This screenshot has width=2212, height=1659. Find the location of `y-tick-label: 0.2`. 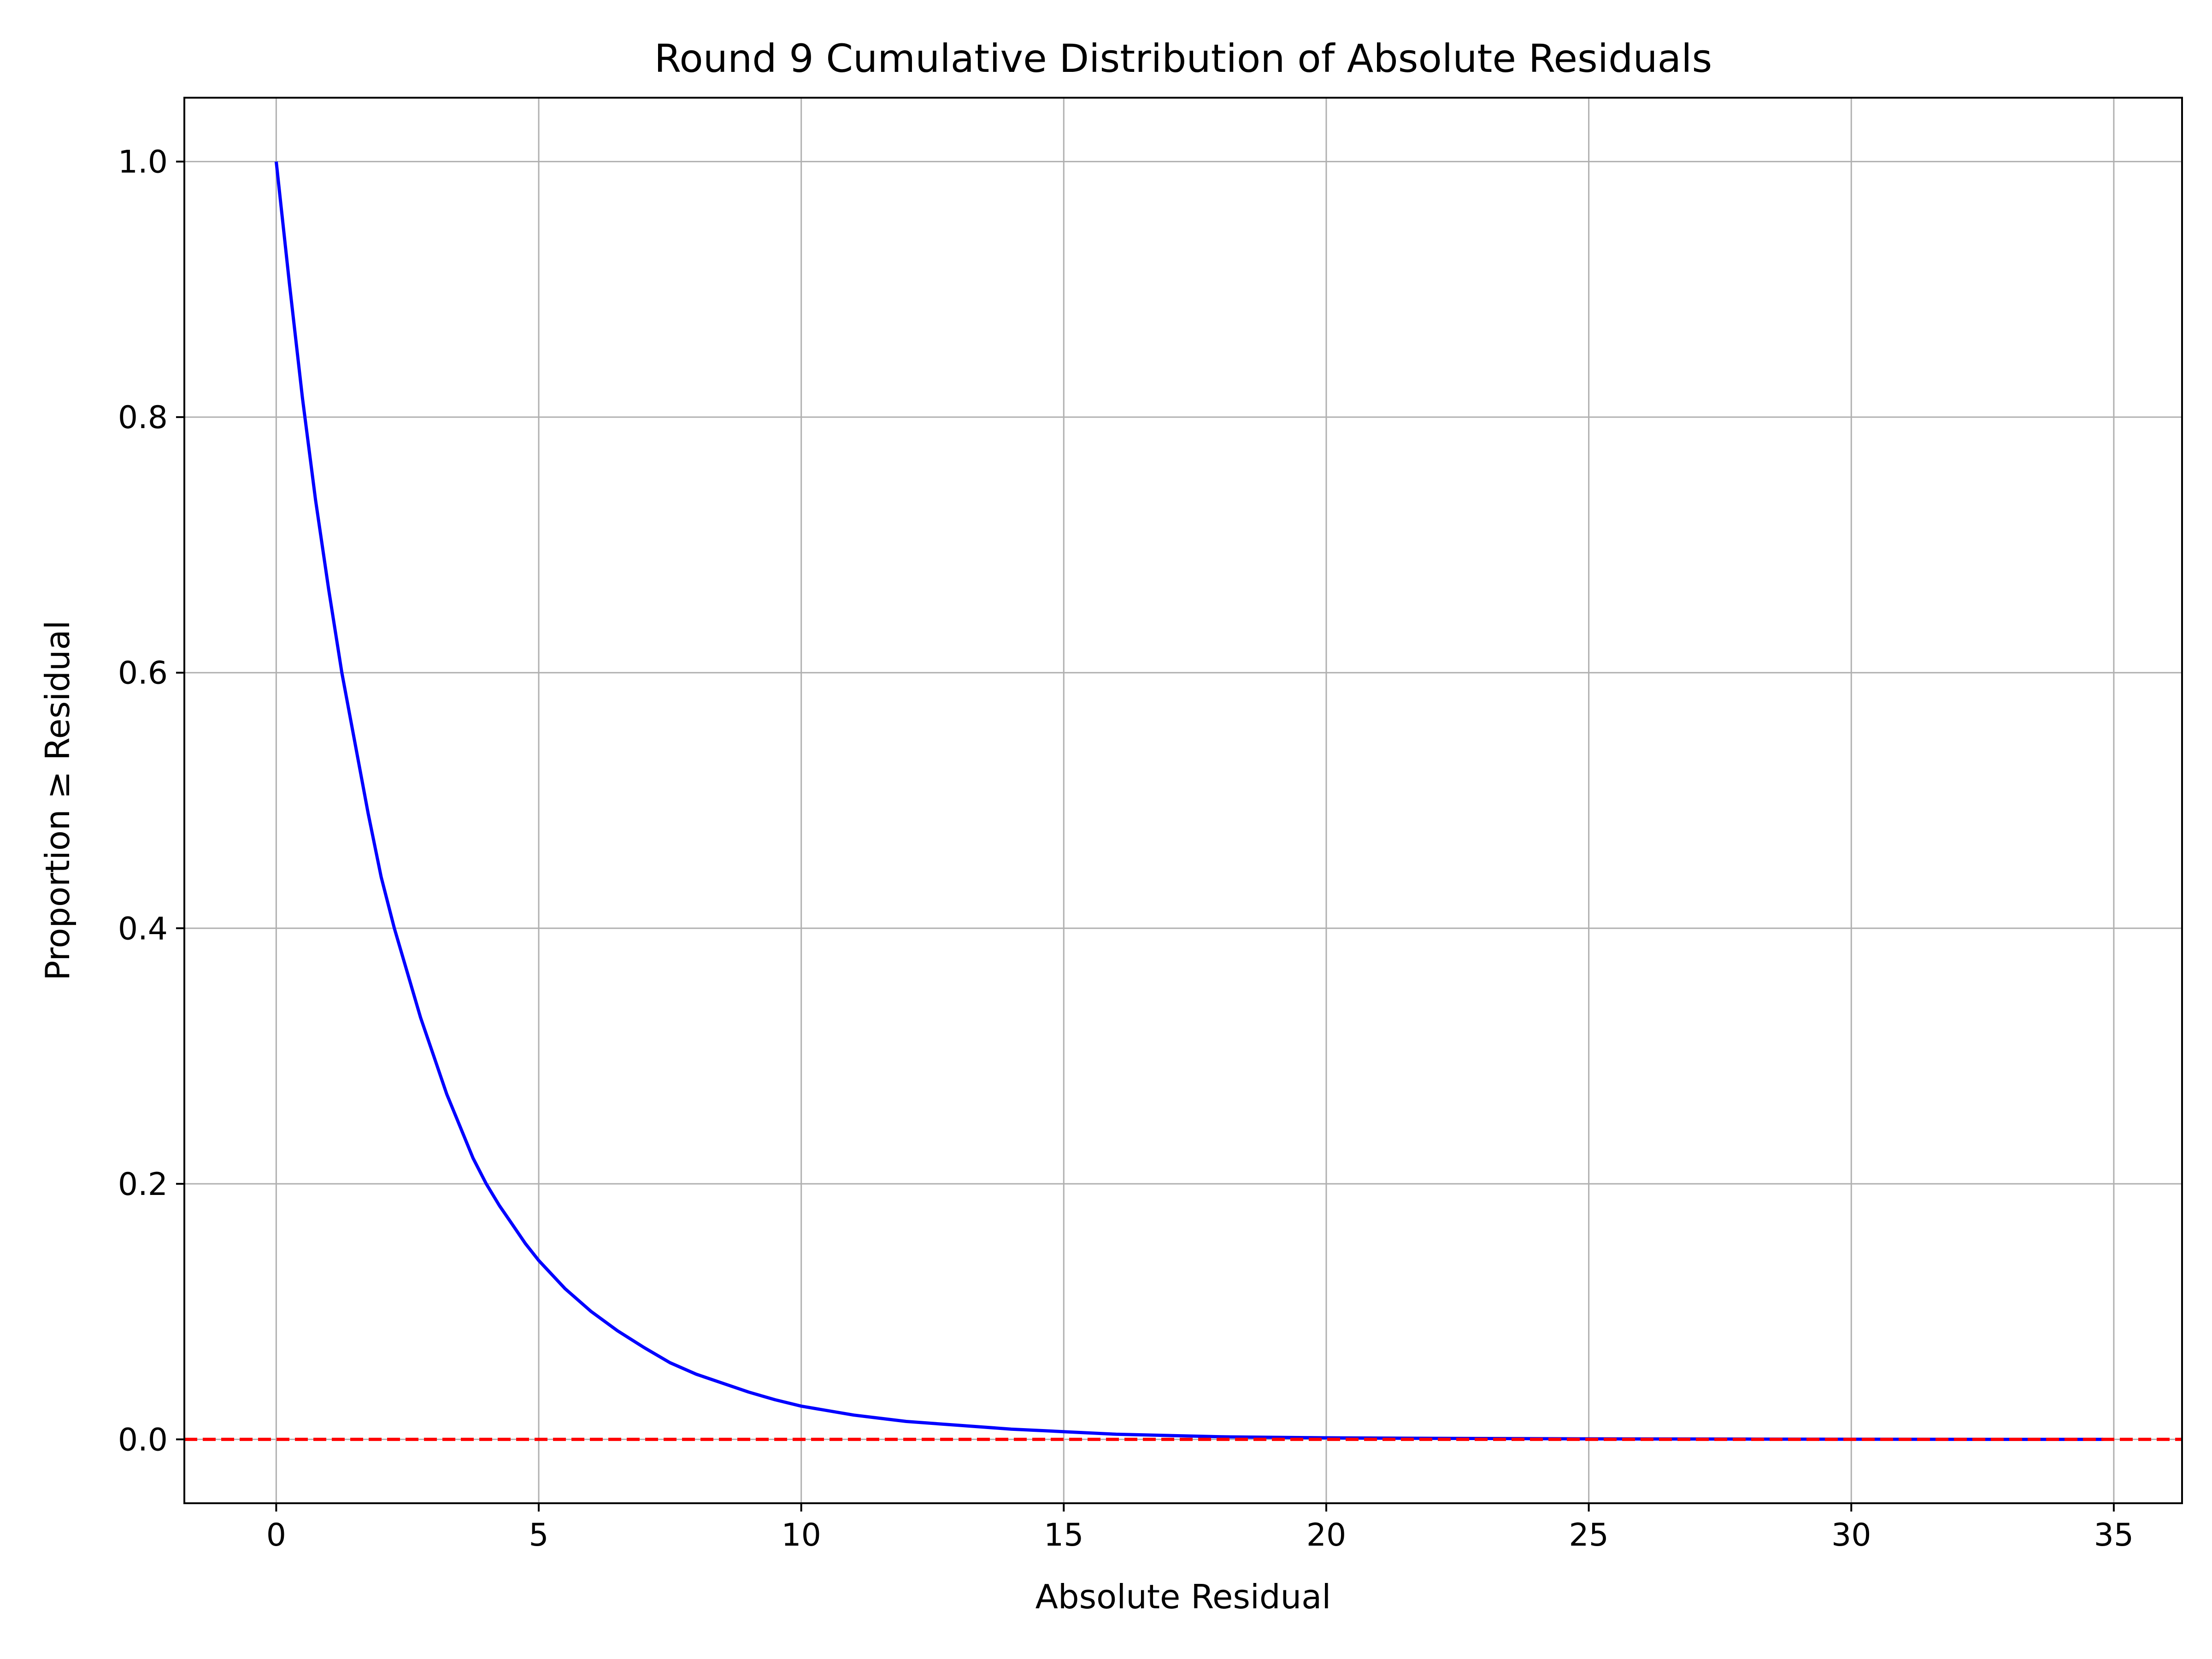

y-tick-label: 0.2 is located at coordinates (143, 1184).